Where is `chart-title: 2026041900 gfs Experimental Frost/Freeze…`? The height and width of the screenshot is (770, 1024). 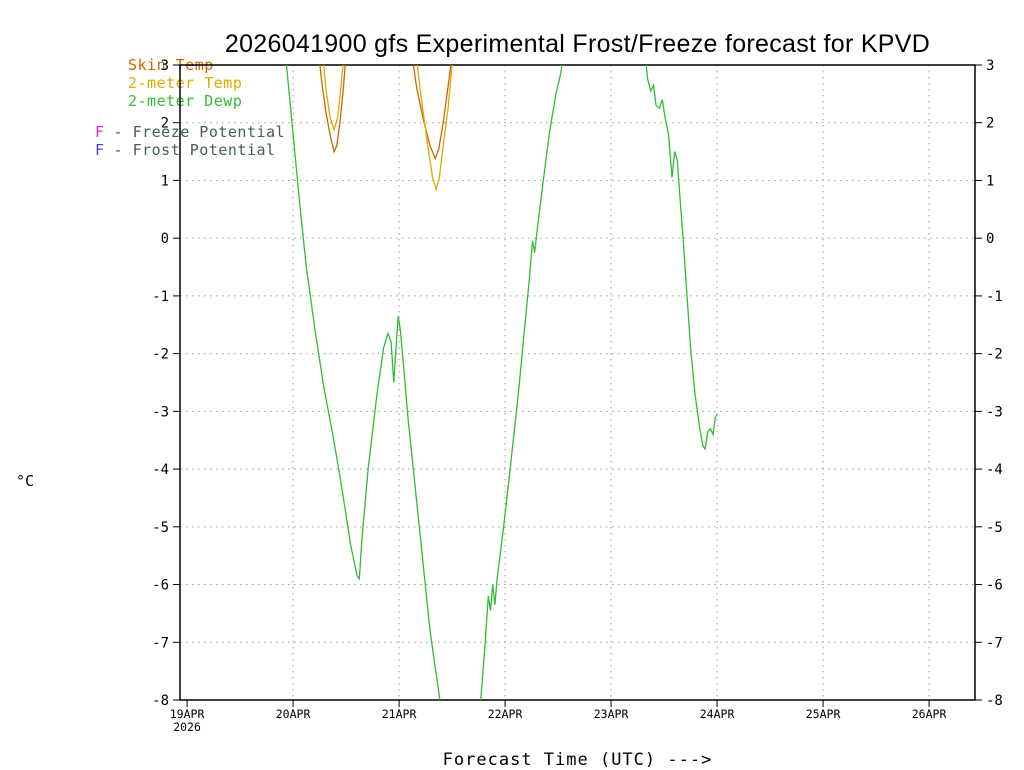 chart-title: 2026041900 gfs Experimental Frost/Freeze… is located at coordinates (577, 44).